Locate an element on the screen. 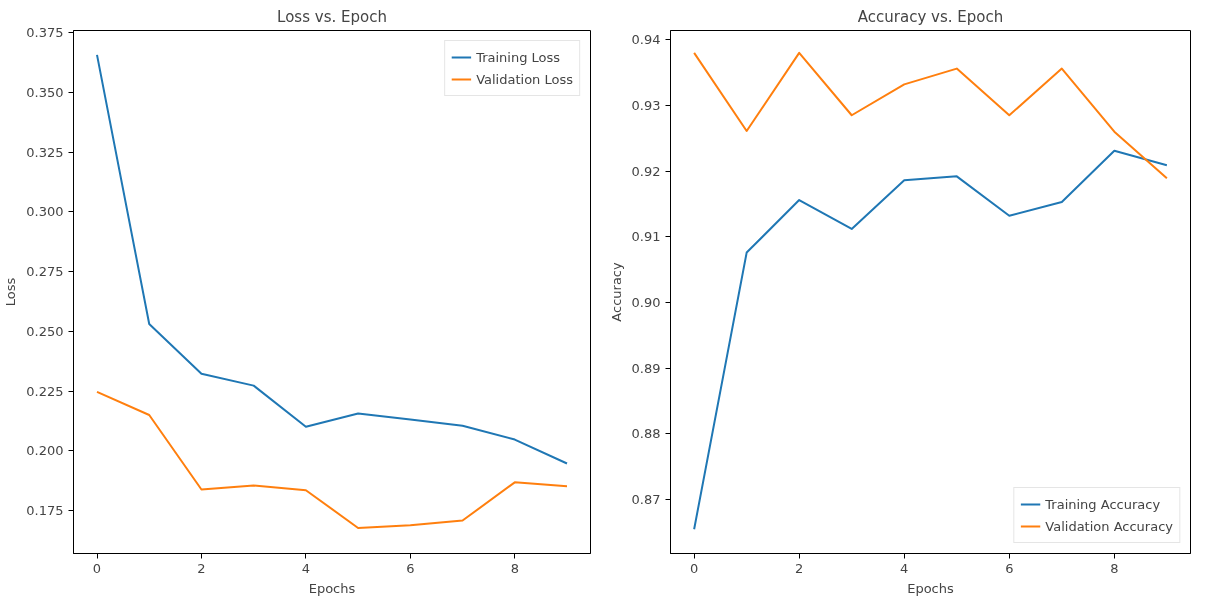 The width and height of the screenshot is (1207, 601). y-tick-label: 0.87 is located at coordinates (646, 500).